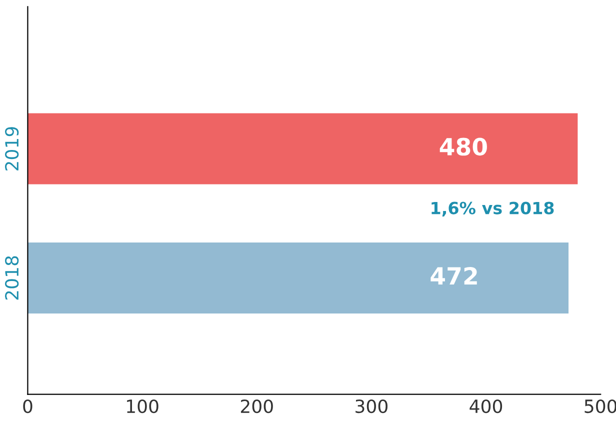  I want to click on x-tick-label: 200, so click(256, 406).